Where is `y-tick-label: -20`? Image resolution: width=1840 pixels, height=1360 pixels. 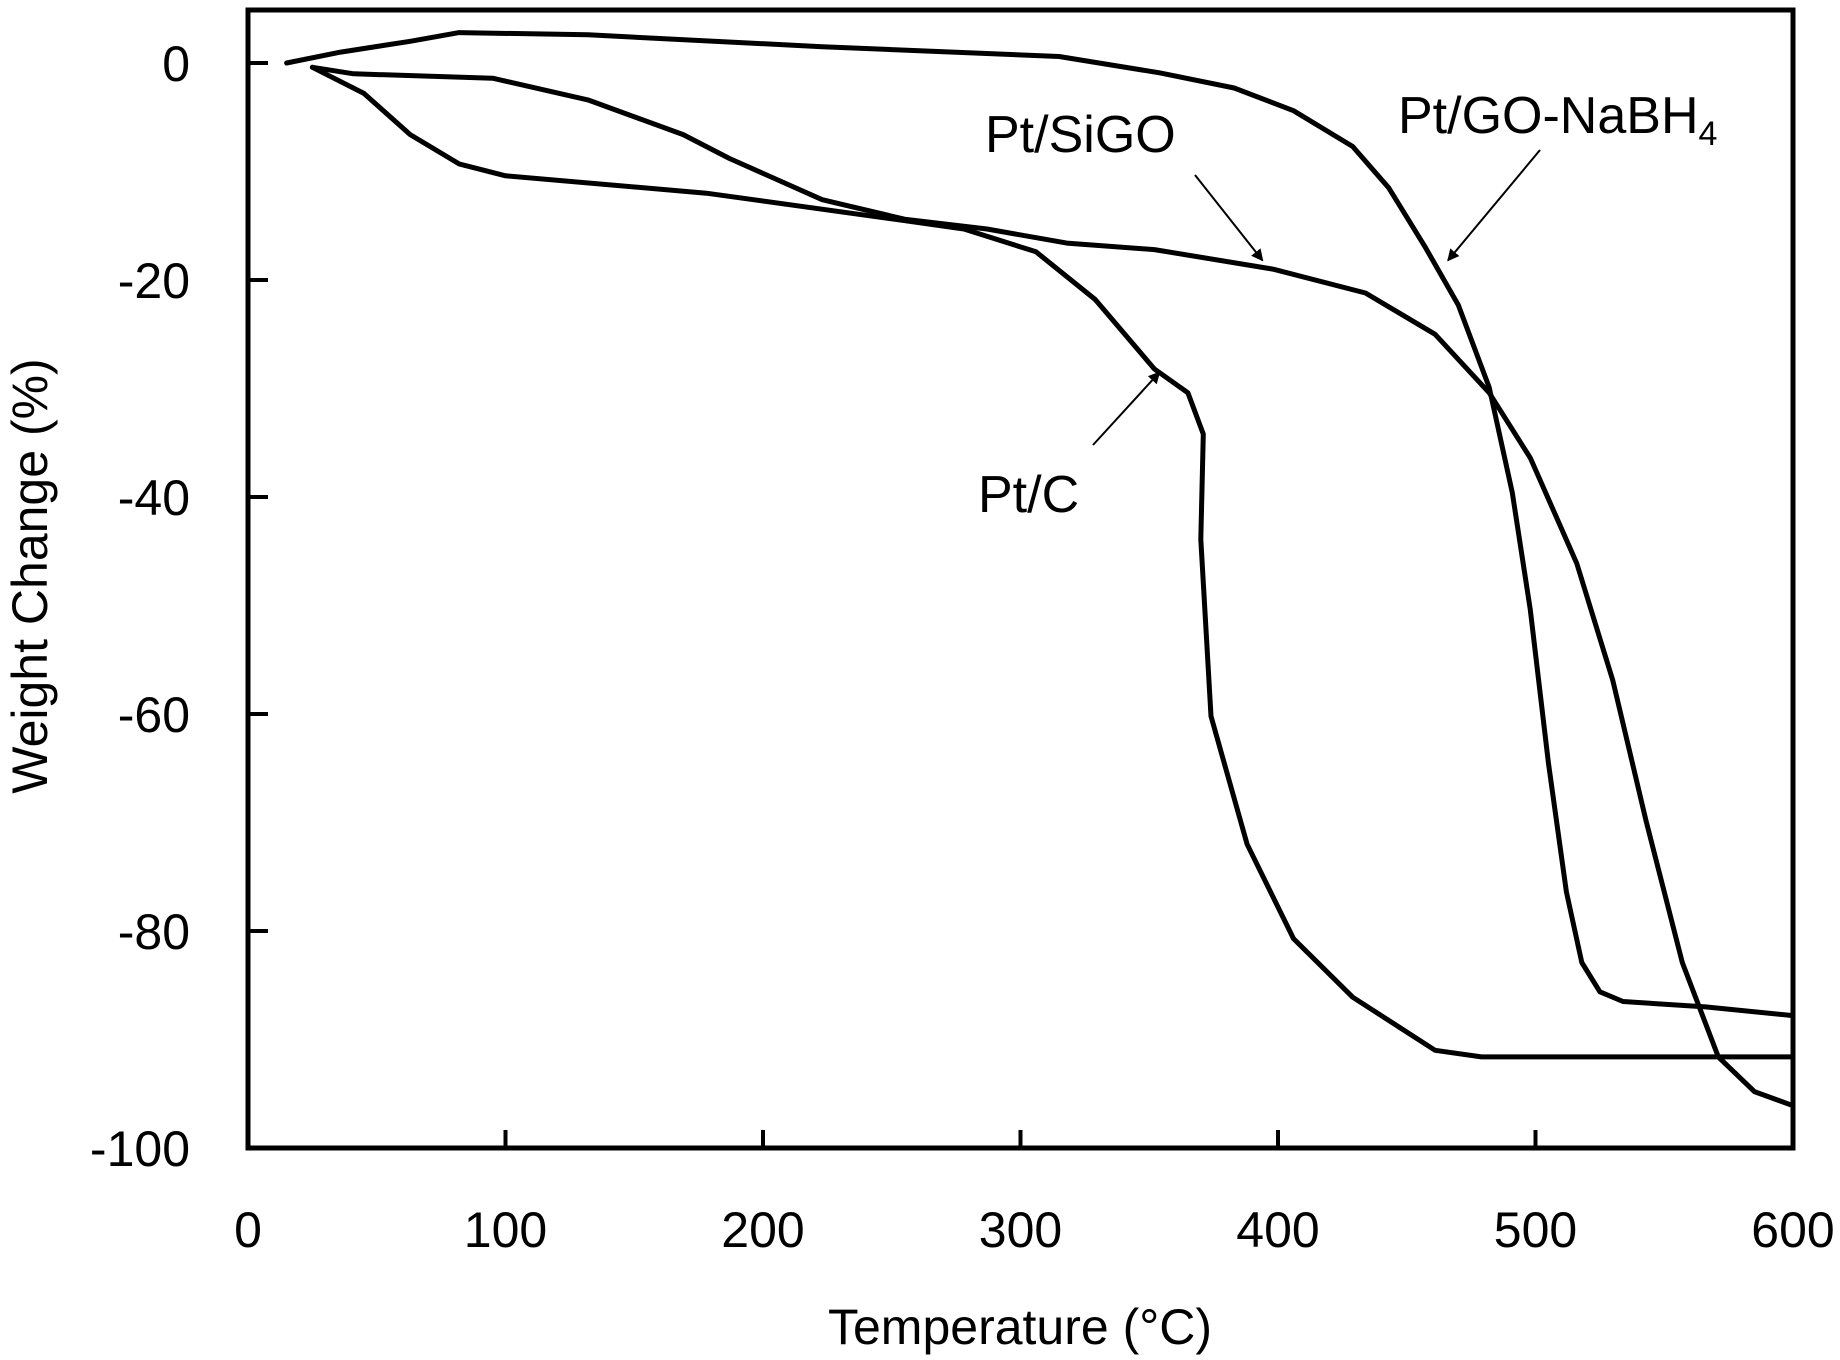 y-tick-label: -20 is located at coordinates (154, 281).